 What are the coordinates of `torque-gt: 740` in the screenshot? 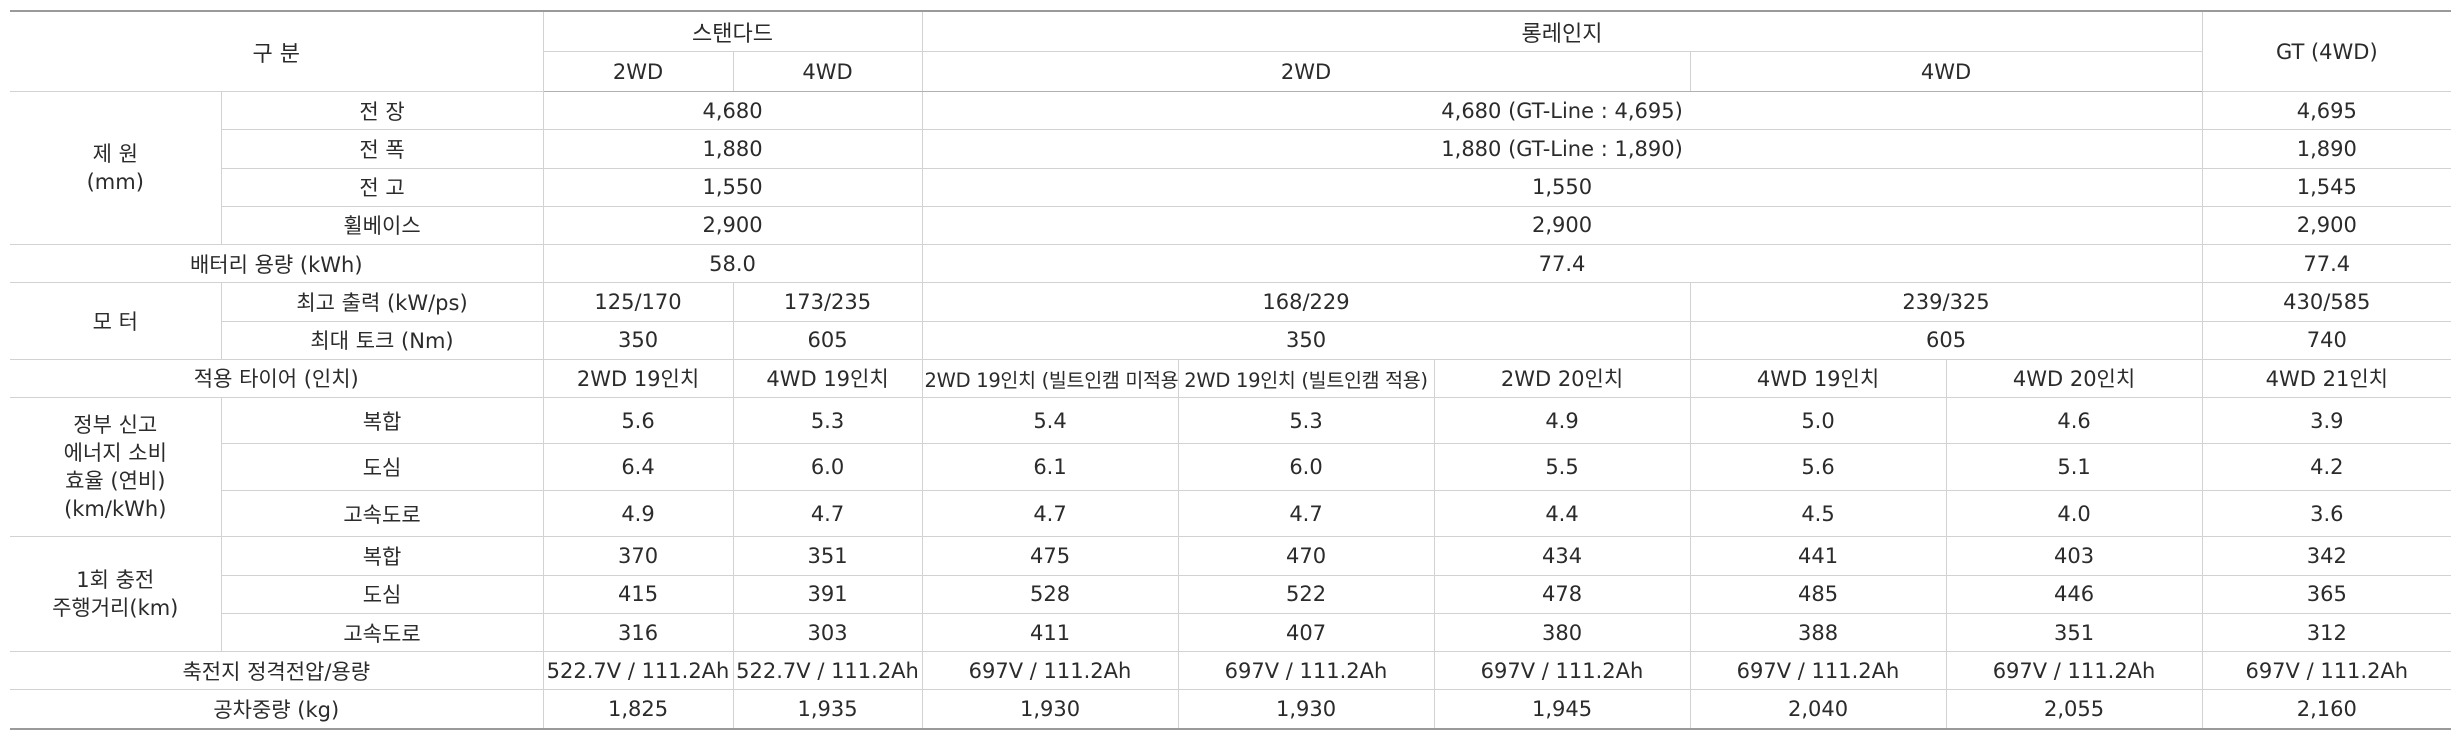 It's located at (2326, 340).